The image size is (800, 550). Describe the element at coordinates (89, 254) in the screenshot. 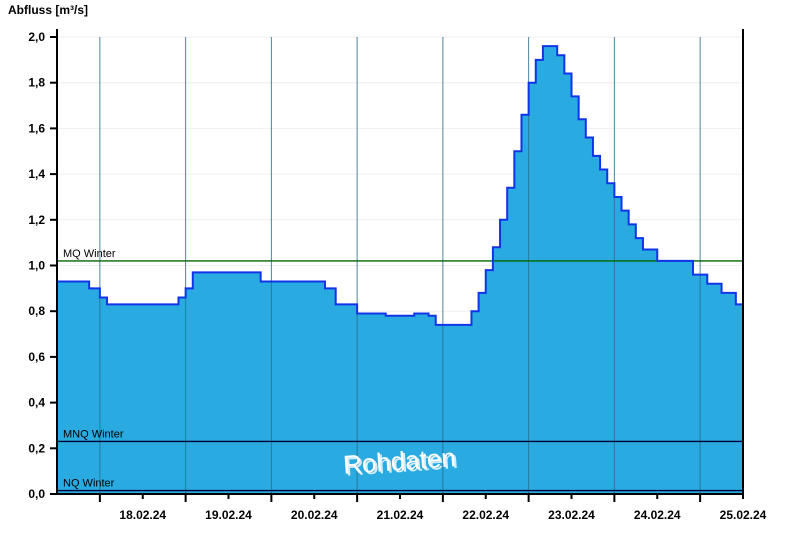

I see `reference-label-mq-winter: MQ Winter` at that location.